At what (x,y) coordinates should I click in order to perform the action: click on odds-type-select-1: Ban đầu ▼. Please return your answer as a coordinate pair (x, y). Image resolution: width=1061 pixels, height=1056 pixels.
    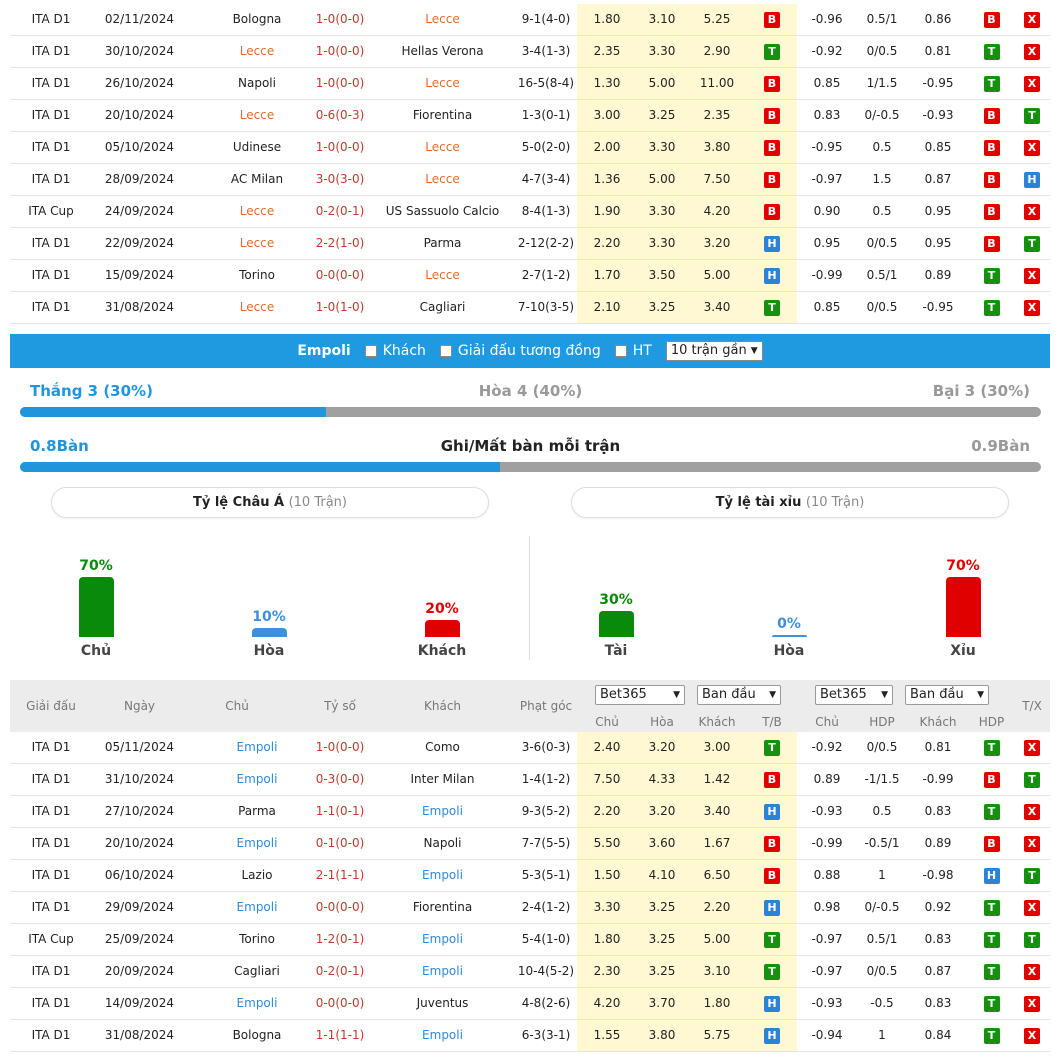
    Looking at the image, I should click on (739, 695).